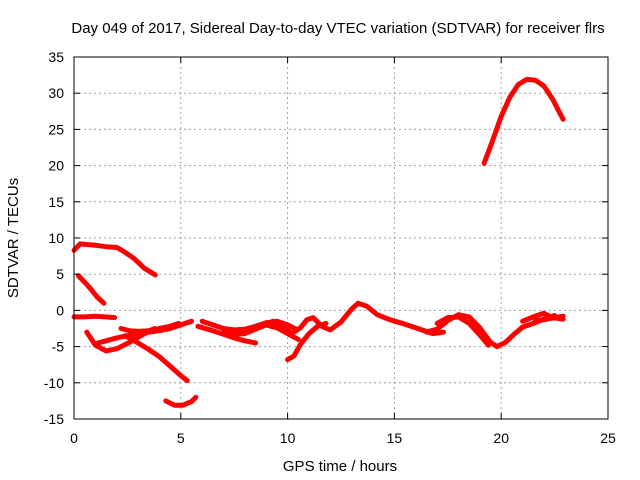 The image size is (640, 480). I want to click on y-tick-label: 25, so click(56, 129).